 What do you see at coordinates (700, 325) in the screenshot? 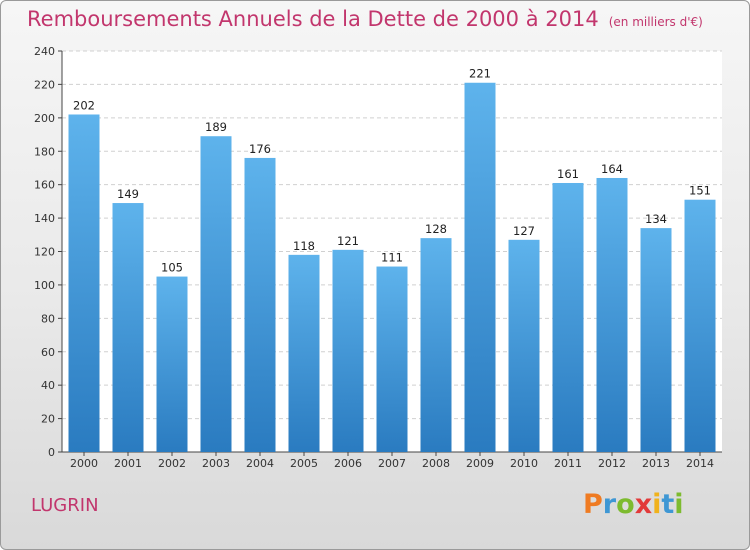
I see `bar-2014` at bounding box center [700, 325].